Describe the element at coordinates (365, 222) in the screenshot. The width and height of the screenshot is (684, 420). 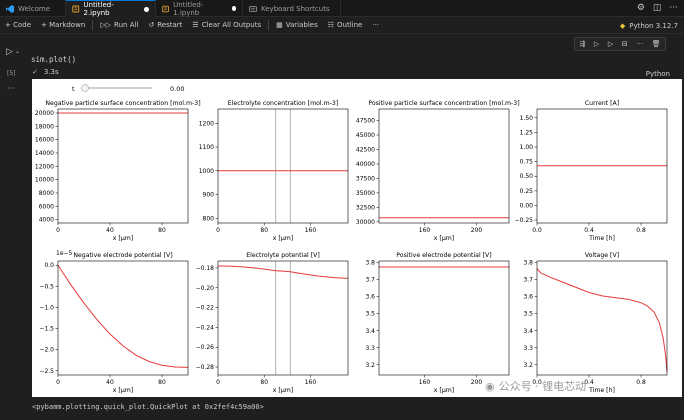
I see `y-tick-label: 30000` at that location.